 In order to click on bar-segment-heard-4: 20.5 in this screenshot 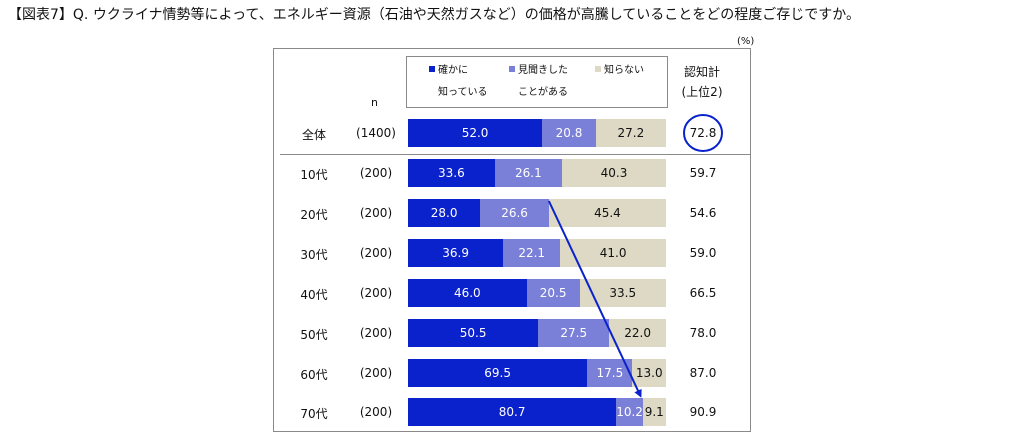, I will do `click(553, 293)`.